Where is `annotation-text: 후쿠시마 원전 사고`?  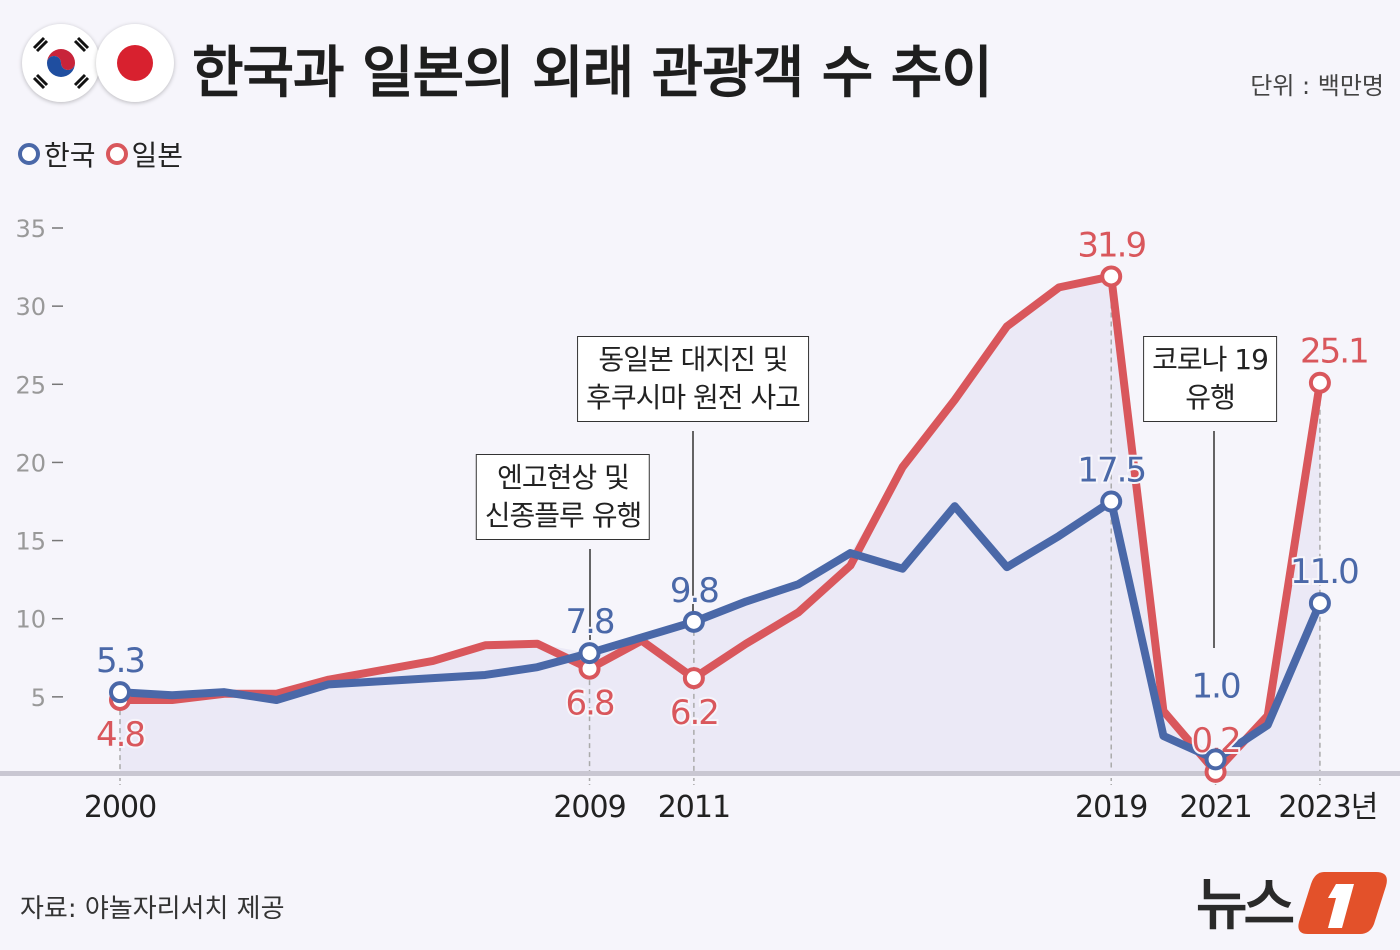 annotation-text: 후쿠시마 원전 사고 is located at coordinates (693, 397).